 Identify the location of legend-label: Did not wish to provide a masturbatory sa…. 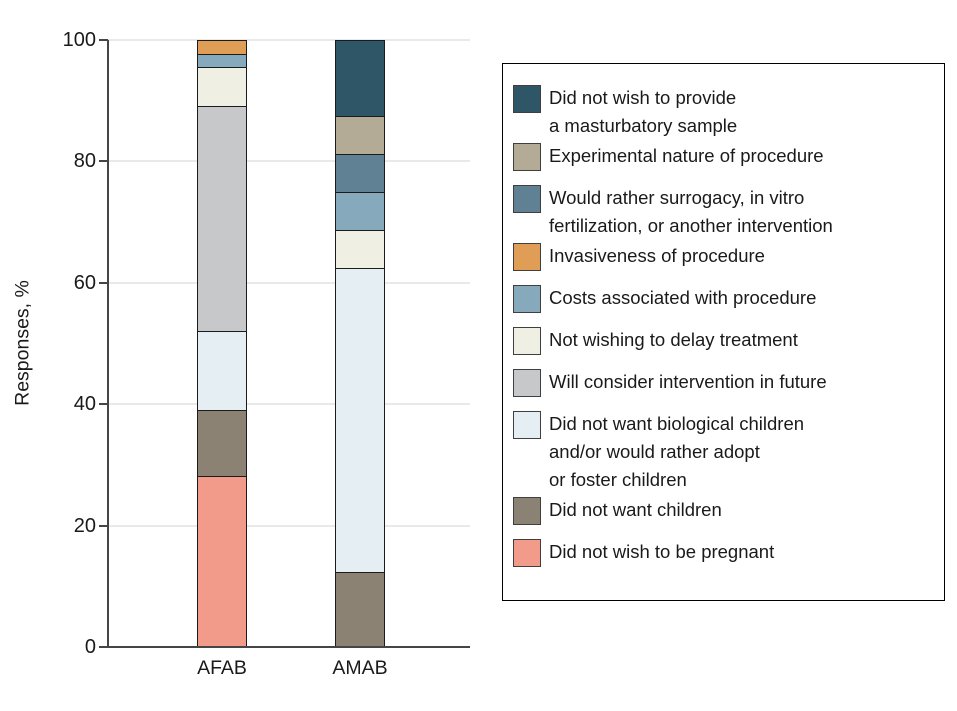
(643, 112).